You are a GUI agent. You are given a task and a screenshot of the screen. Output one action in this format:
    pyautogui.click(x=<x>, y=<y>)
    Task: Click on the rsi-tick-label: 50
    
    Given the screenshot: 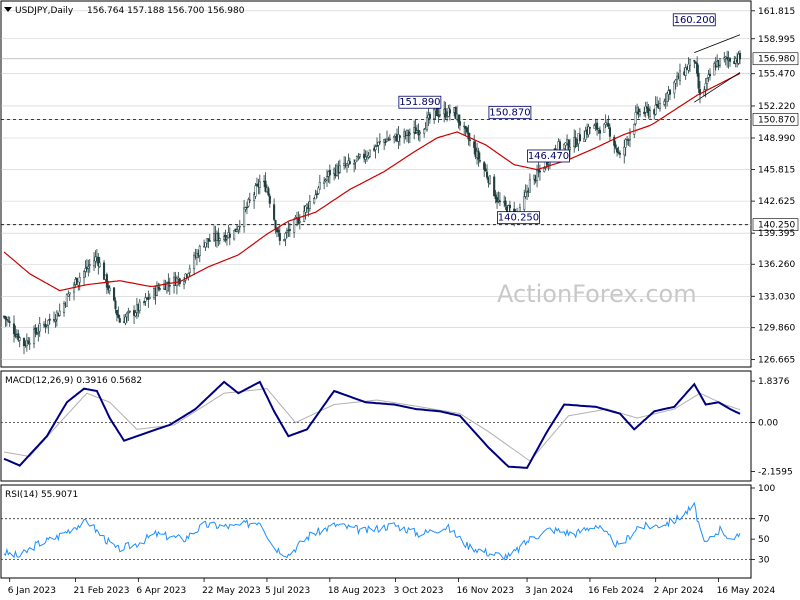 What is the action you would take?
    pyautogui.click(x=764, y=540)
    